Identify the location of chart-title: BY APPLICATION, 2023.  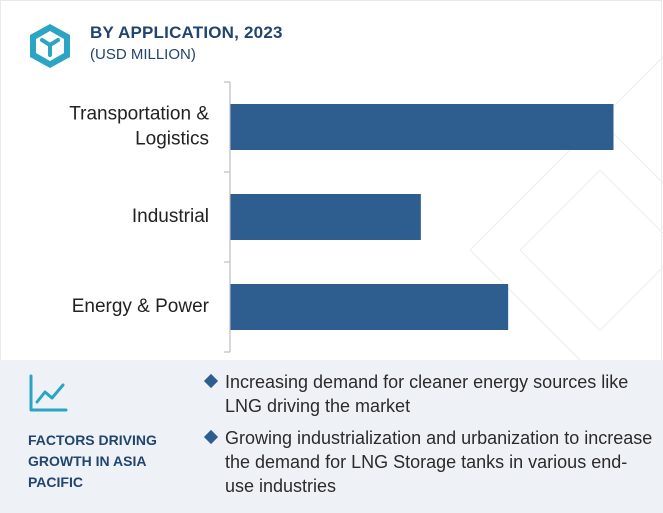
(186, 32).